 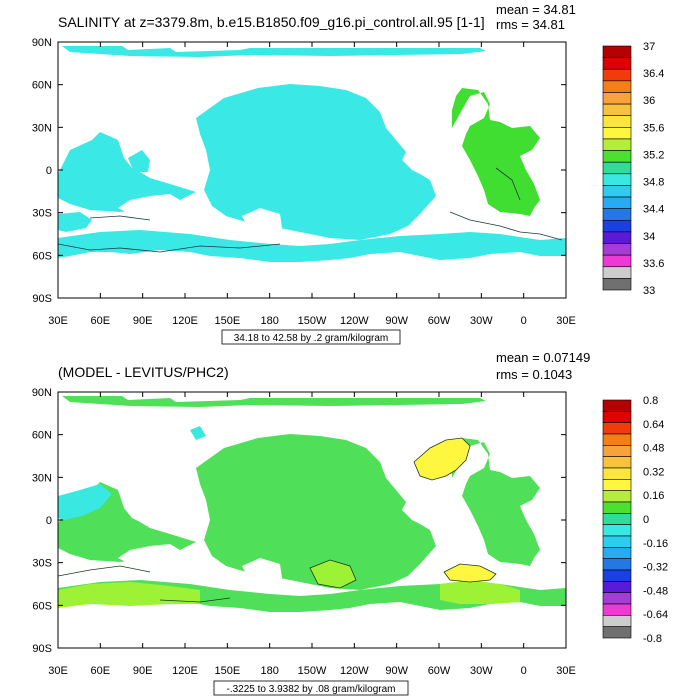 What do you see at coordinates (650, 401) in the screenshot?
I see `colorbar-label: 0.8` at bounding box center [650, 401].